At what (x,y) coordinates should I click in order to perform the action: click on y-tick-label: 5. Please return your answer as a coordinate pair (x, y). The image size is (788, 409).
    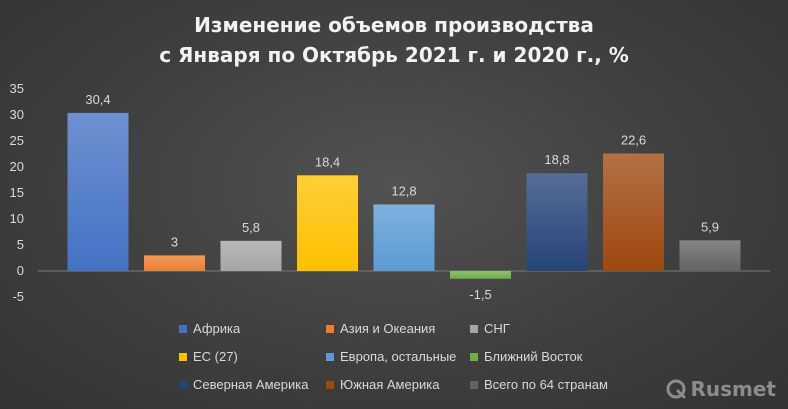
    Looking at the image, I should click on (20, 244).